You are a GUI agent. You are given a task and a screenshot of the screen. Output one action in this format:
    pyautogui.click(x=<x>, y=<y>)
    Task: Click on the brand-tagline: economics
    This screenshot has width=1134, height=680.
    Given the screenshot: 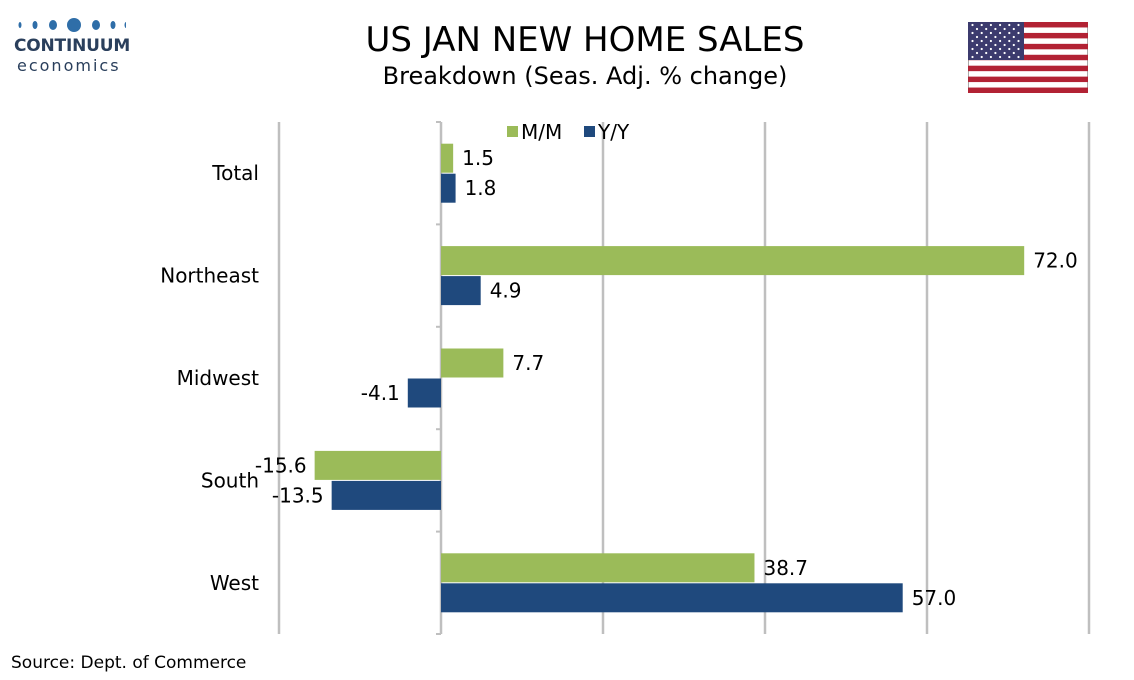 What is the action you would take?
    pyautogui.click(x=69, y=65)
    